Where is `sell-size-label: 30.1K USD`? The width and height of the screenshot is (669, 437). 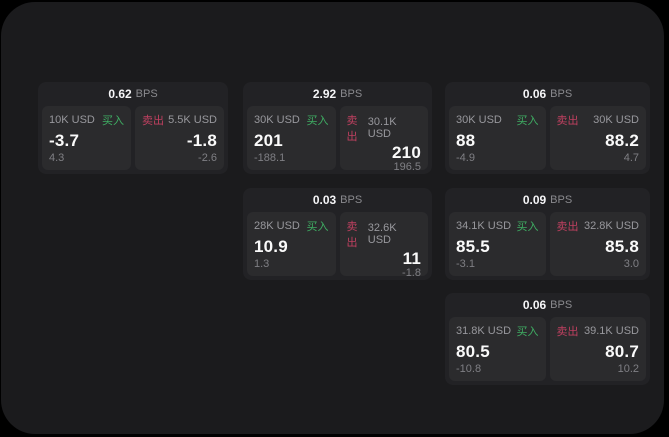 sell-size-label: 30.1K USD is located at coordinates (382, 128).